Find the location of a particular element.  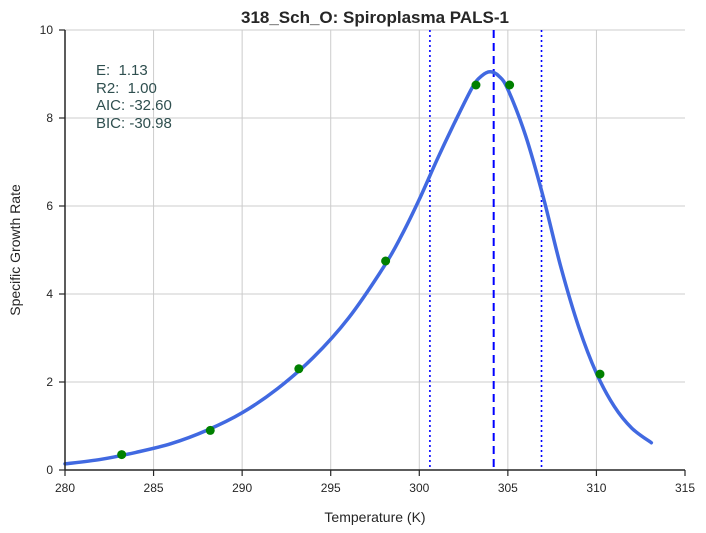

y-tick-label: 8 is located at coordinates (49, 118).